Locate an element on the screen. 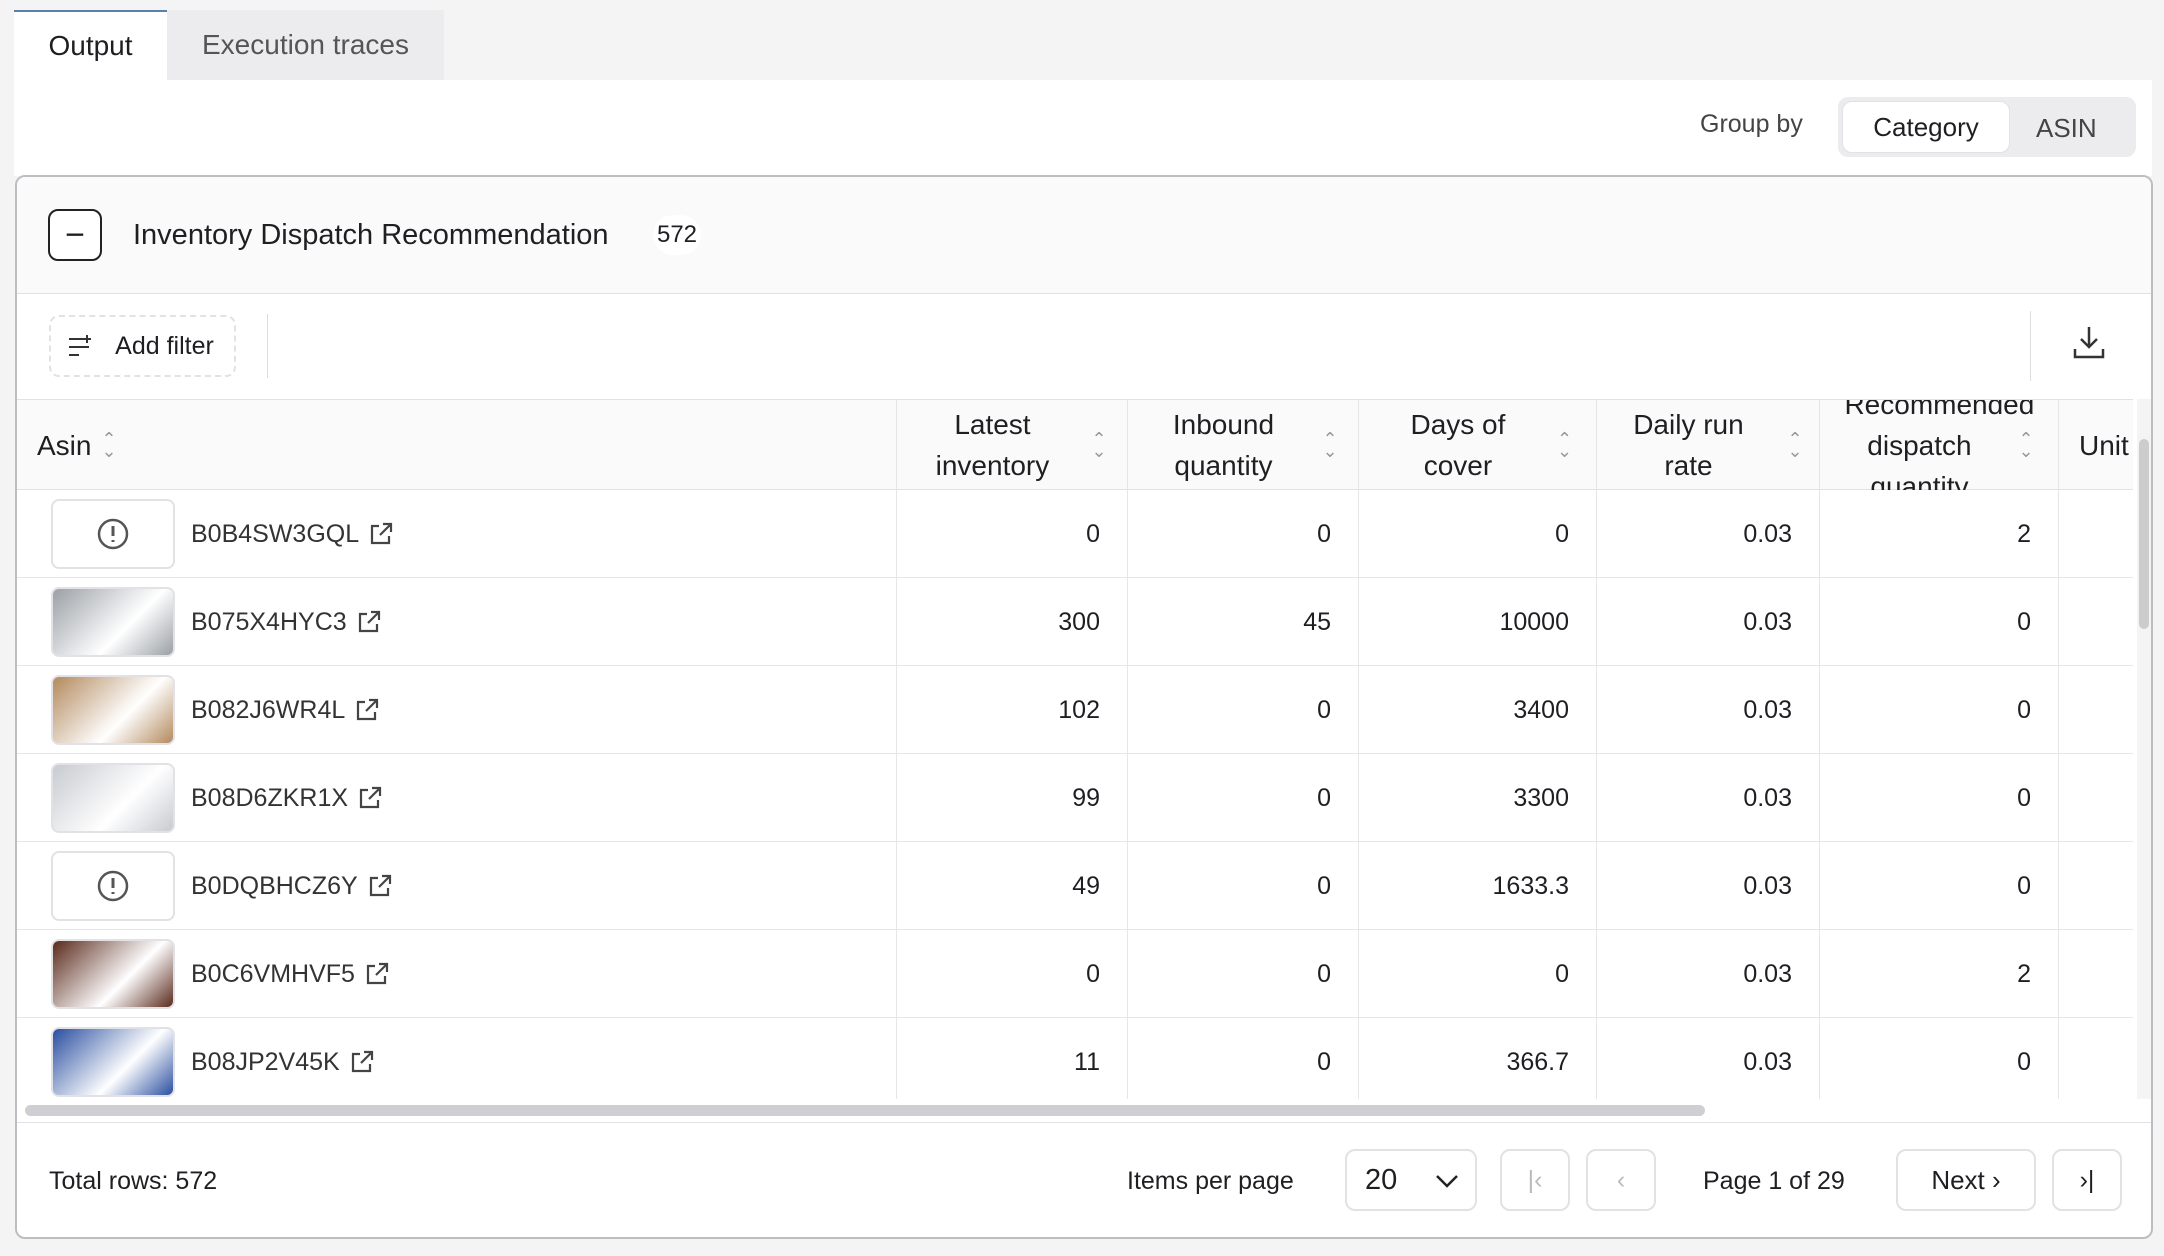 The width and height of the screenshot is (2164, 1256). number-cell: 10000 is located at coordinates (1478, 622).